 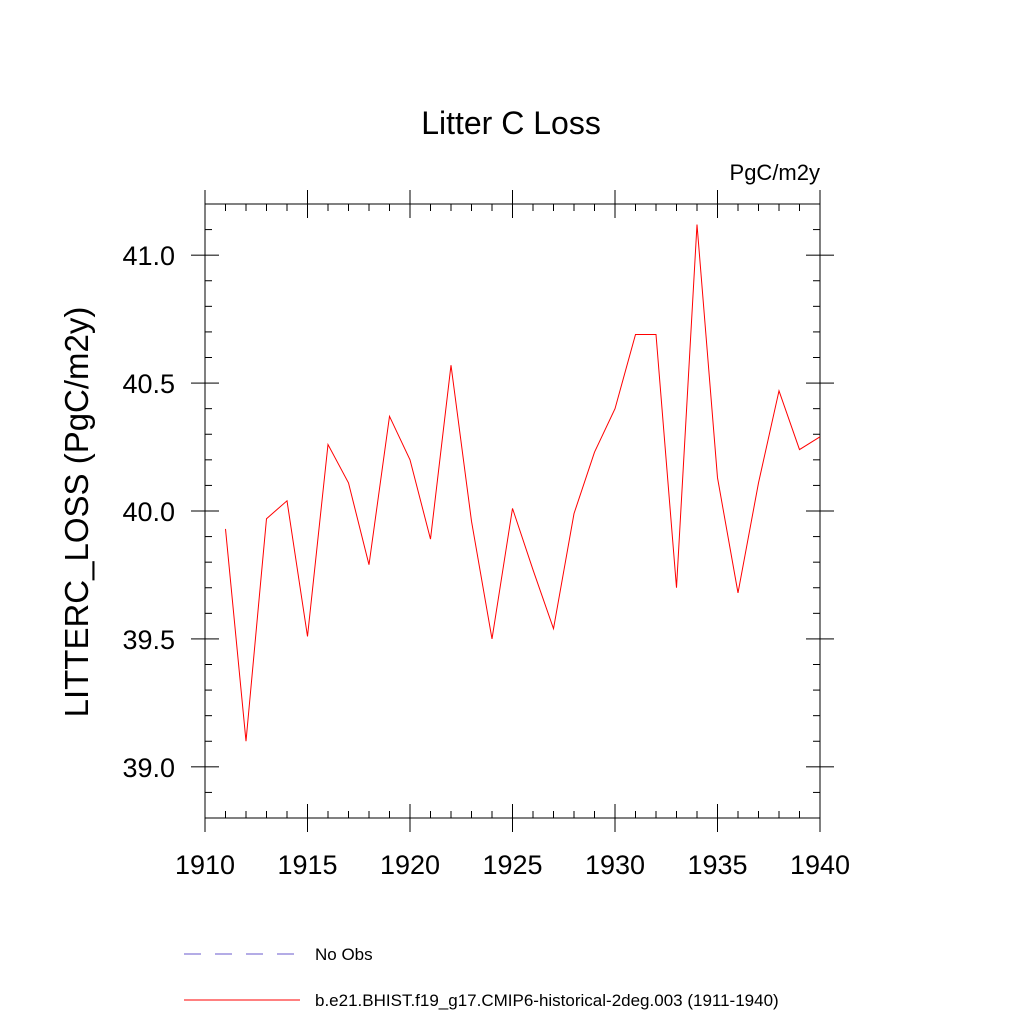 I want to click on y-tick-label: 40.5, so click(x=148, y=384).